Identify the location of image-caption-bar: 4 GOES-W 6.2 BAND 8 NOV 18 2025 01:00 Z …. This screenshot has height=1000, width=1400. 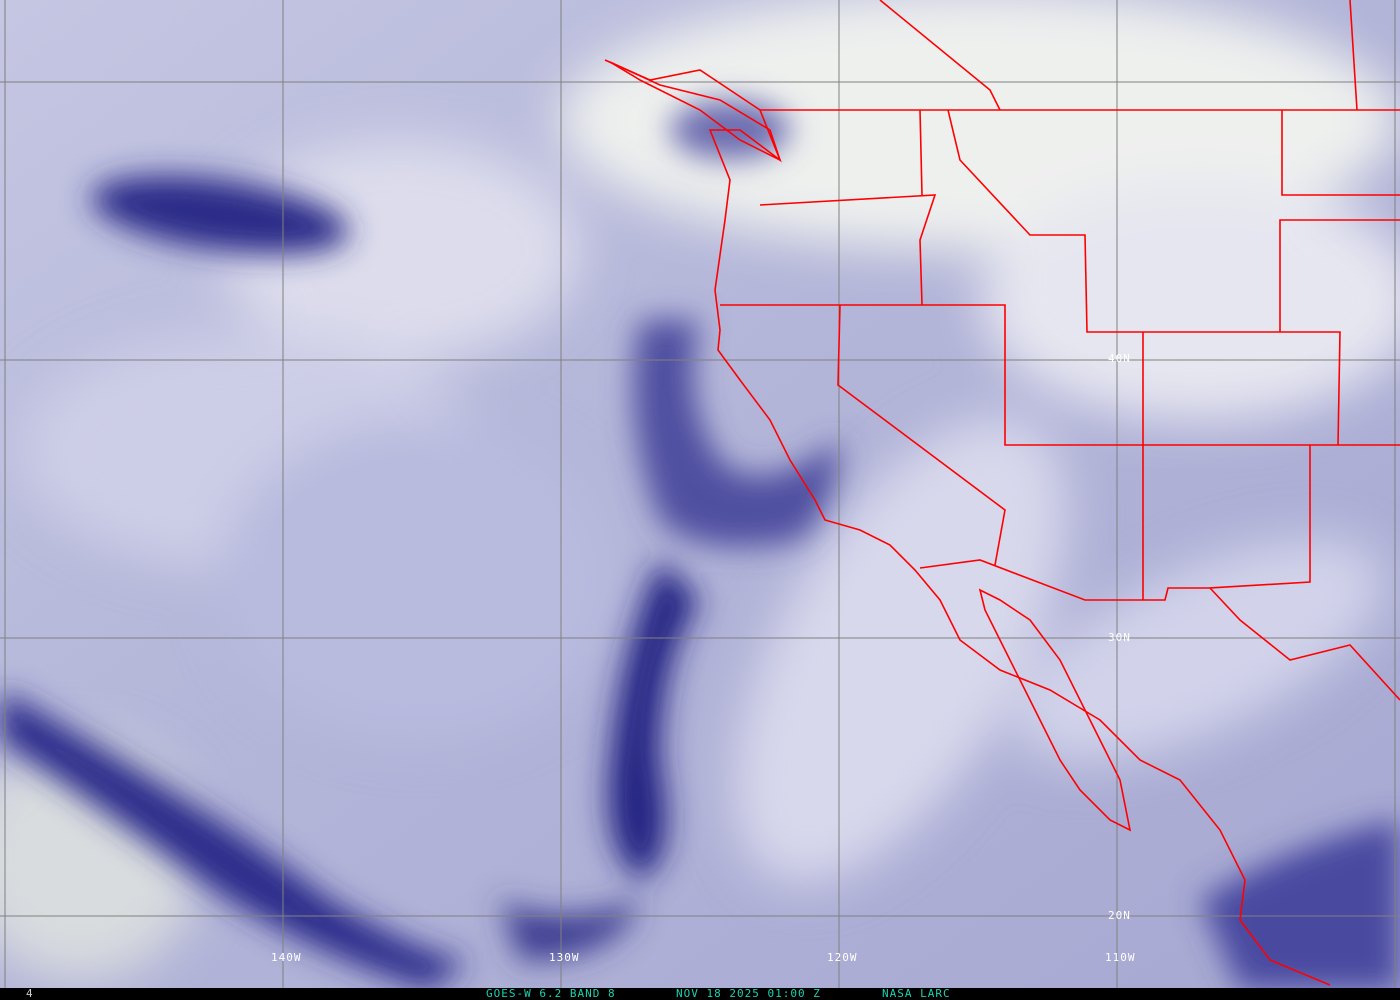
(700, 994).